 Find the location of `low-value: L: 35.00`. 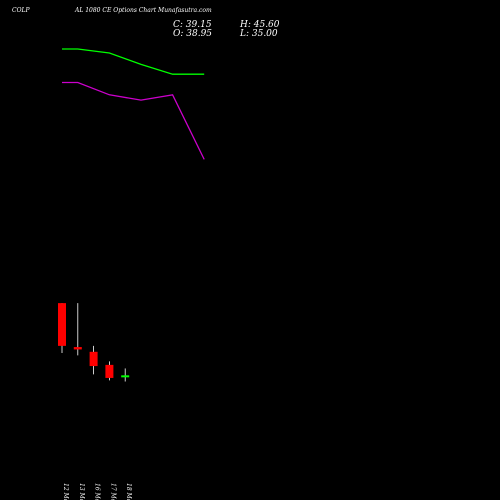

low-value: L: 35.00 is located at coordinates (259, 34).